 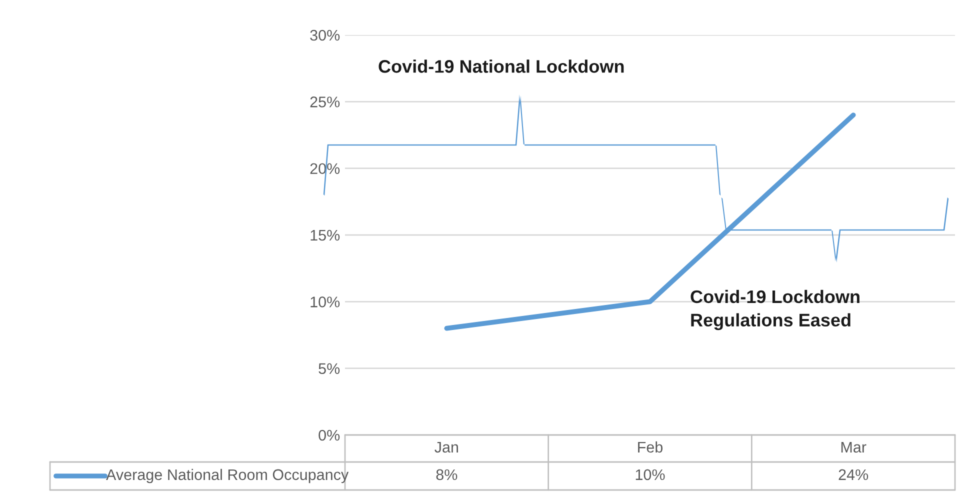 I want to click on x-tick-label: Feb, so click(x=650, y=447).